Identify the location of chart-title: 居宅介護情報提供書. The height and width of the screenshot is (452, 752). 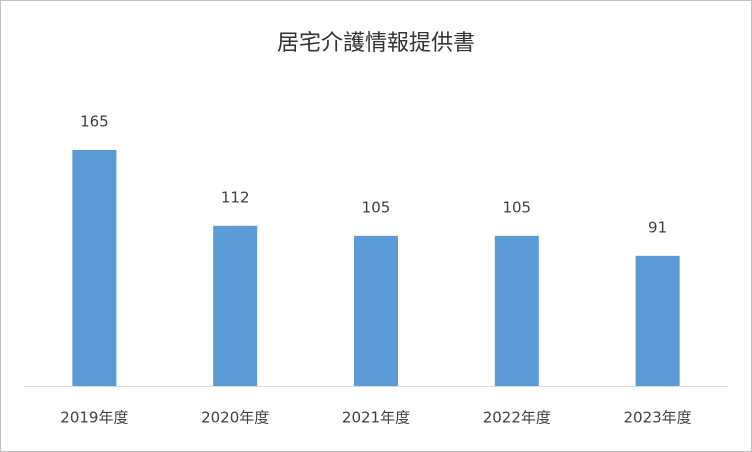
(376, 43).